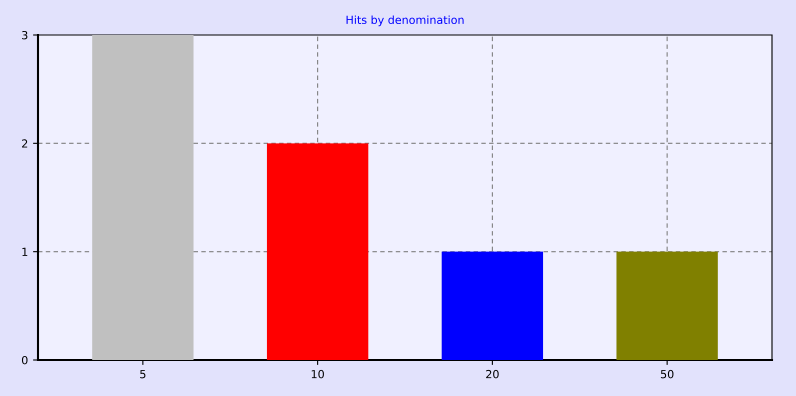 The height and width of the screenshot is (396, 796). Describe the element at coordinates (318, 374) in the screenshot. I see `x-tick-label: 10` at that location.